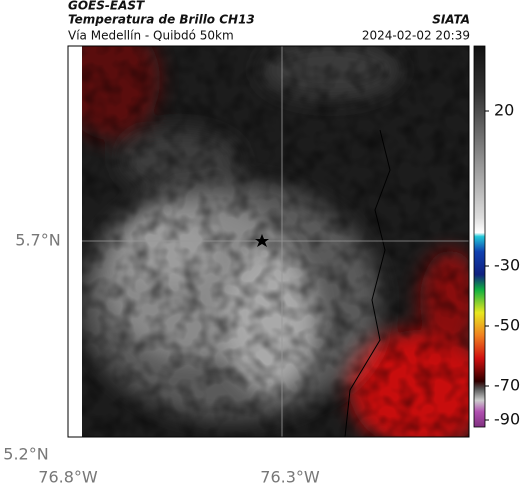 This screenshot has height=491, width=526. What do you see at coordinates (451, 20) in the screenshot?
I see `org: SIATA` at bounding box center [451, 20].